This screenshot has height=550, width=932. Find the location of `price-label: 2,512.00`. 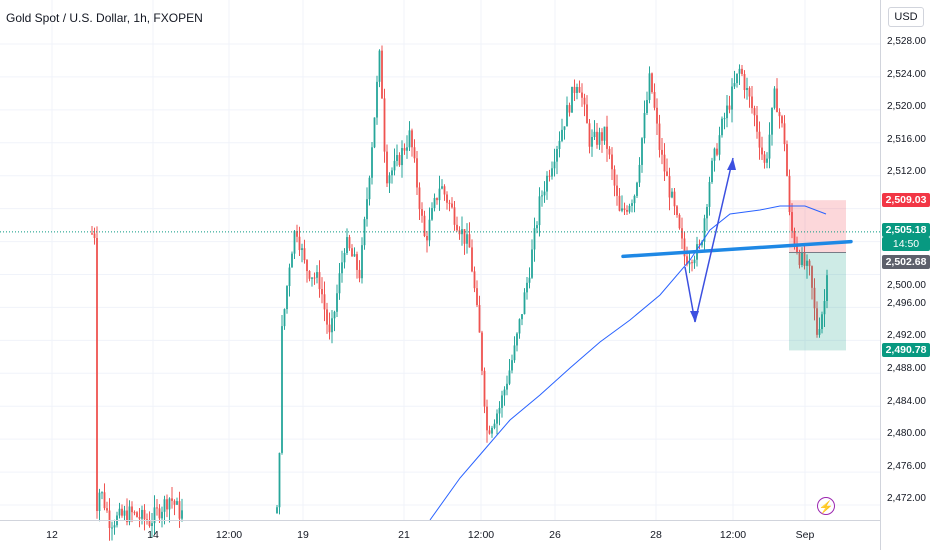

price-label: 2,512.00 is located at coordinates (906, 171).